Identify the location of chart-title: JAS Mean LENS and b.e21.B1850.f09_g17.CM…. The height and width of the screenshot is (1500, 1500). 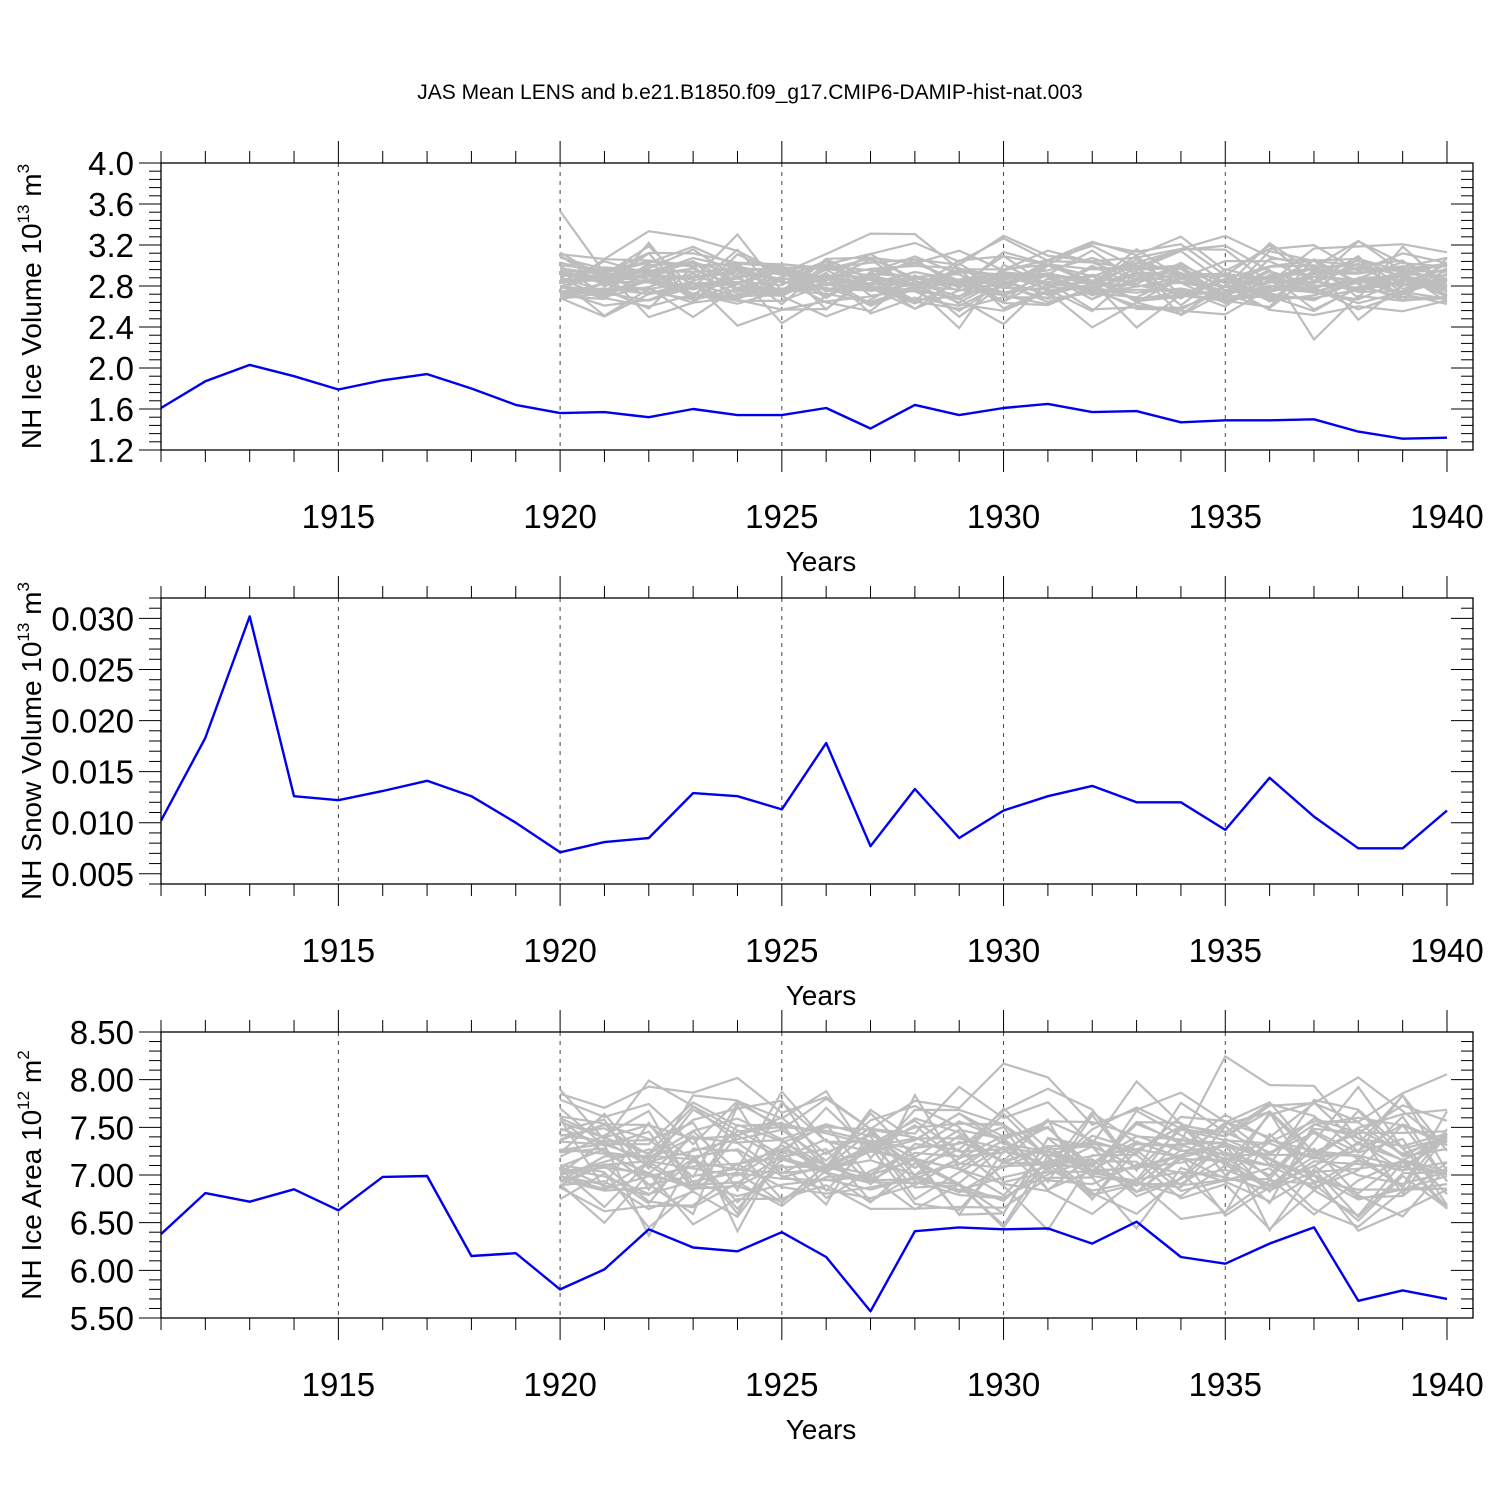
(749, 92).